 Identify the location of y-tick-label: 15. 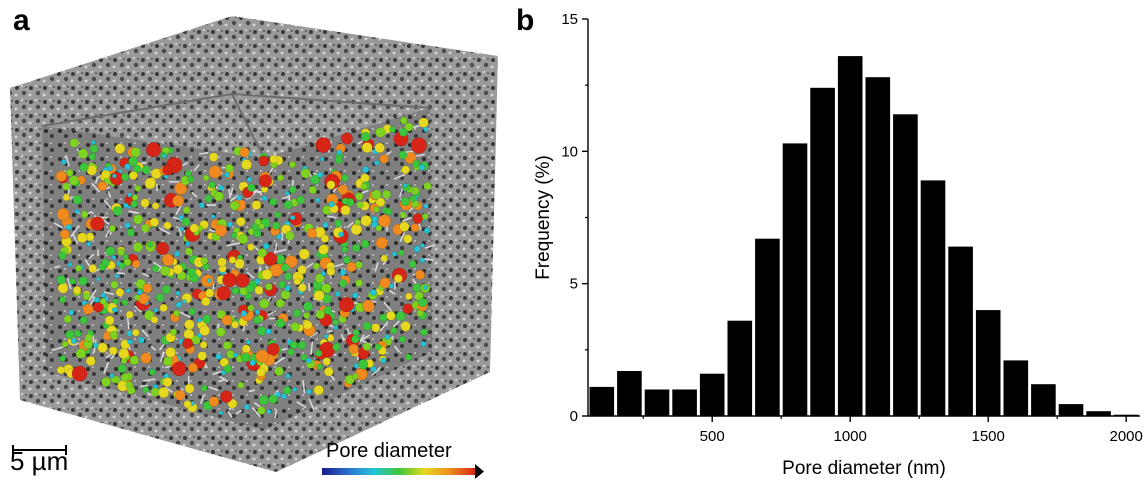
(569, 19).